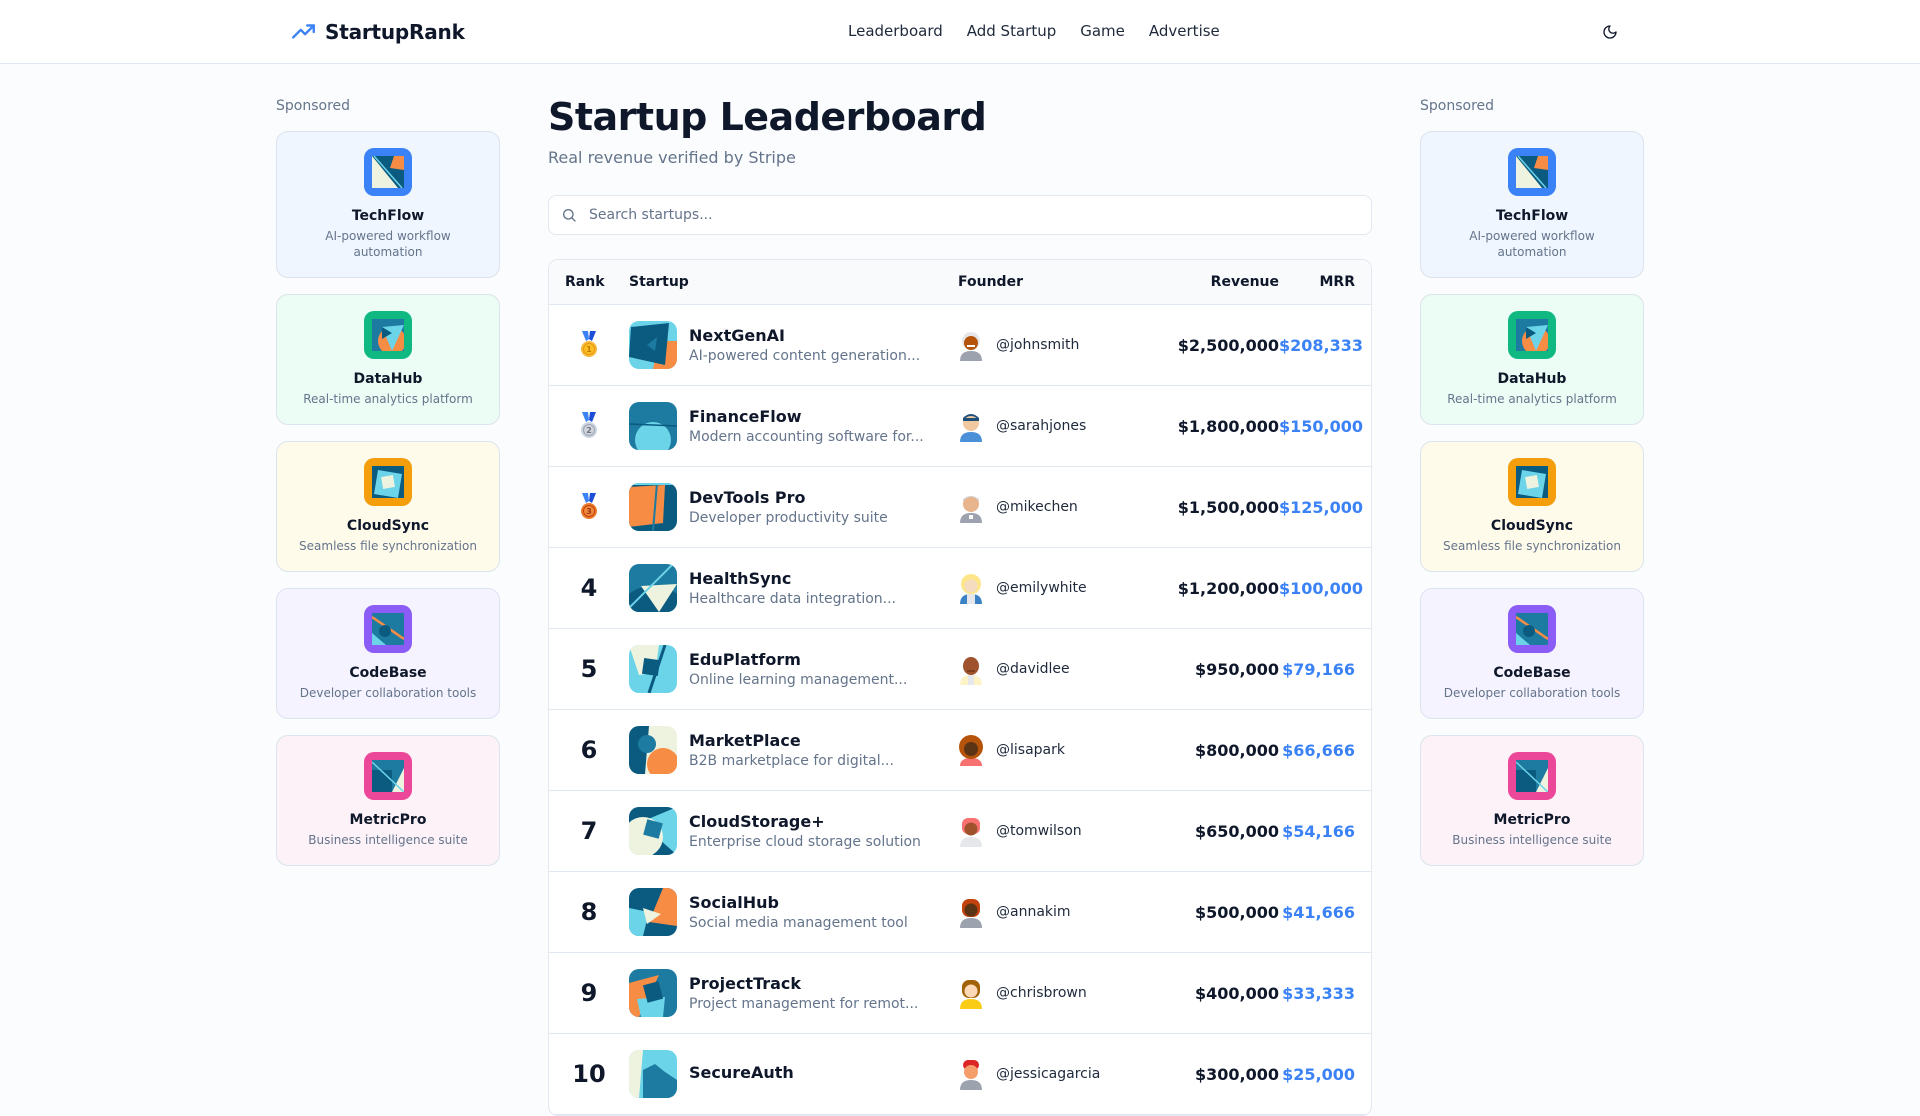 This screenshot has height=1116, width=1920. Describe the element at coordinates (745, 416) in the screenshot. I see `startup-name: FinanceFlow` at that location.